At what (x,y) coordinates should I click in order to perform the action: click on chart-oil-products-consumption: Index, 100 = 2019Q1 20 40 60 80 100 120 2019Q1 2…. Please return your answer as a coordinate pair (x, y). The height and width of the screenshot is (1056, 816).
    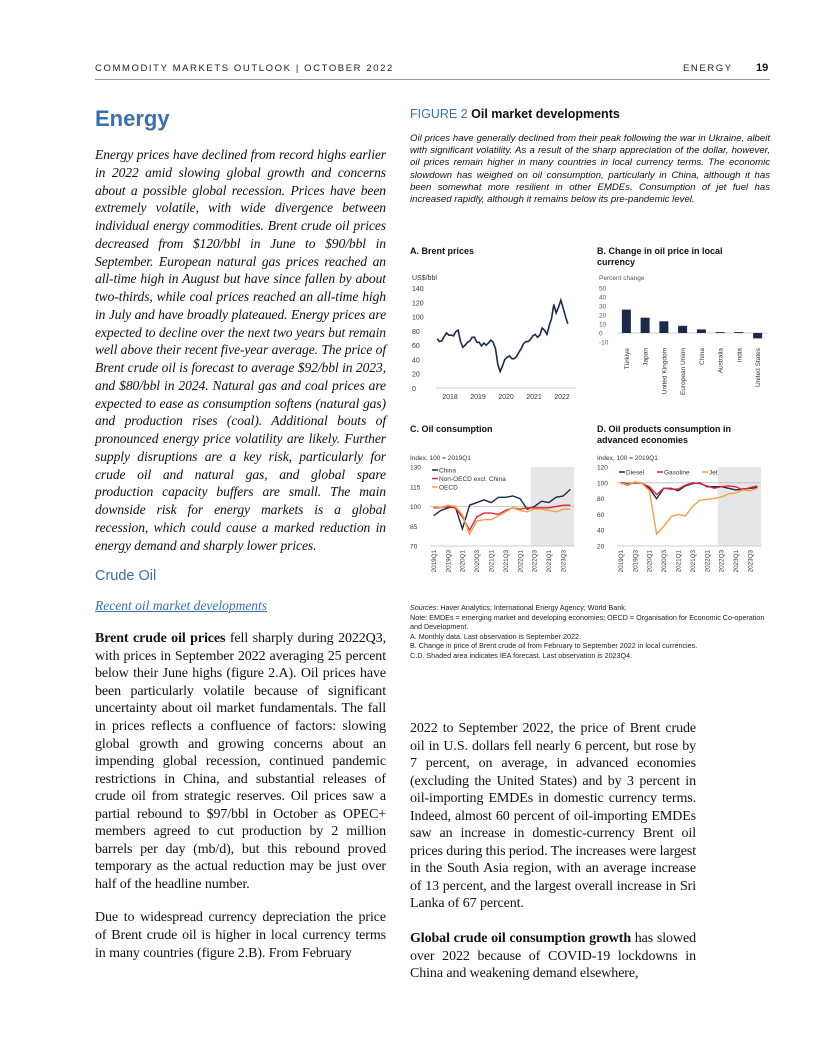
    Looking at the image, I should click on (679, 514).